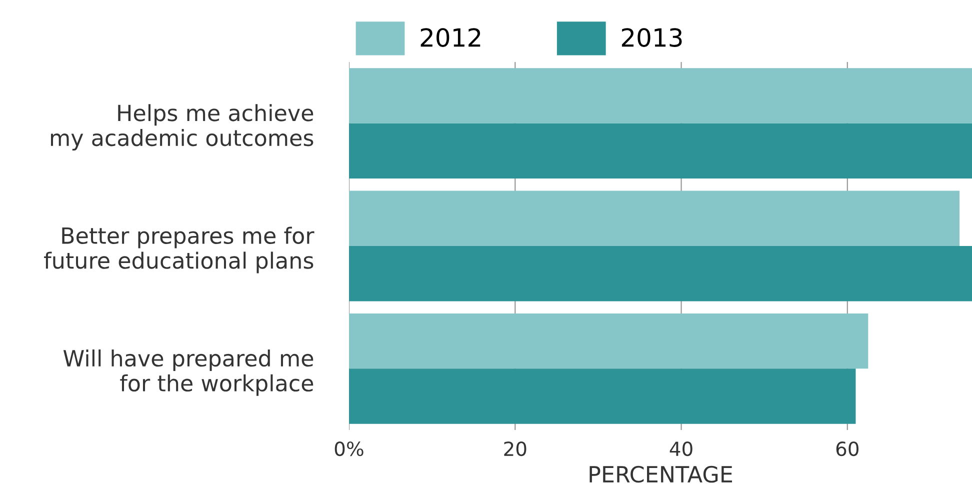  I want to click on x-tick-label: 0%, so click(349, 448).